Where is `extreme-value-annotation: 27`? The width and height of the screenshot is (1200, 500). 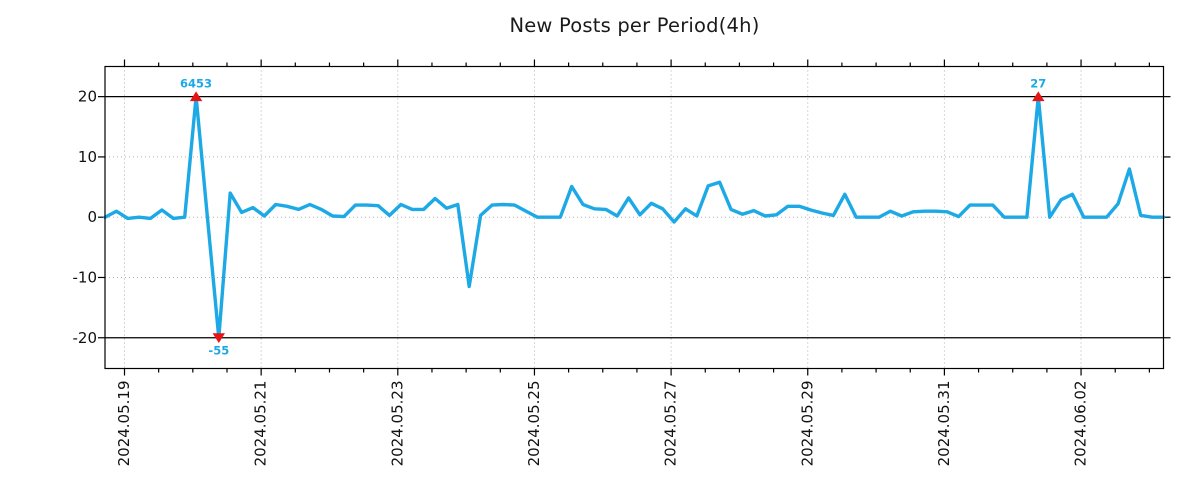 extreme-value-annotation: 27 is located at coordinates (1038, 84).